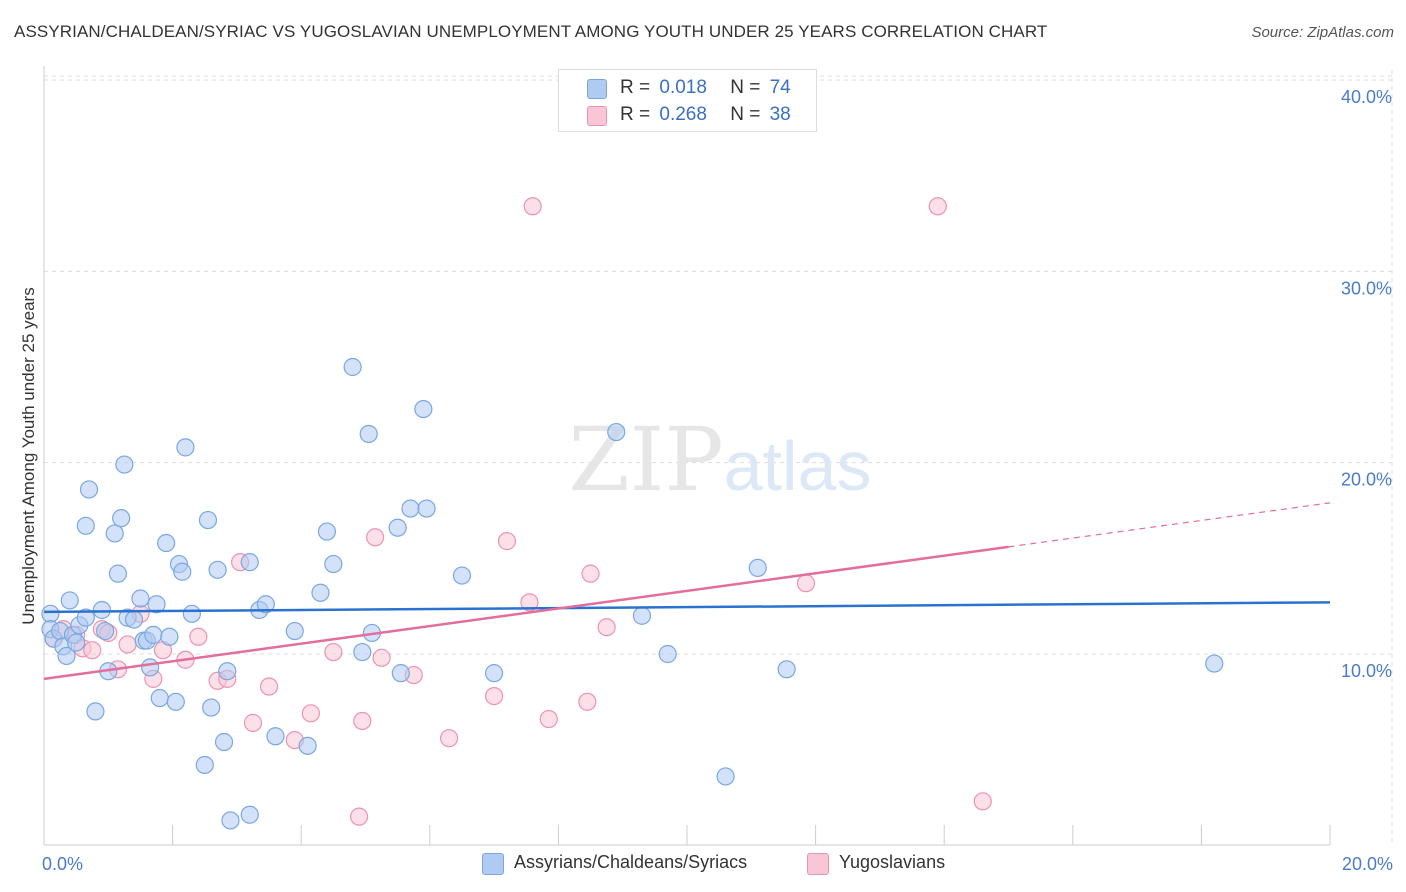  What do you see at coordinates (780, 114) in the screenshot?
I see `legend-n-value: 38` at bounding box center [780, 114].